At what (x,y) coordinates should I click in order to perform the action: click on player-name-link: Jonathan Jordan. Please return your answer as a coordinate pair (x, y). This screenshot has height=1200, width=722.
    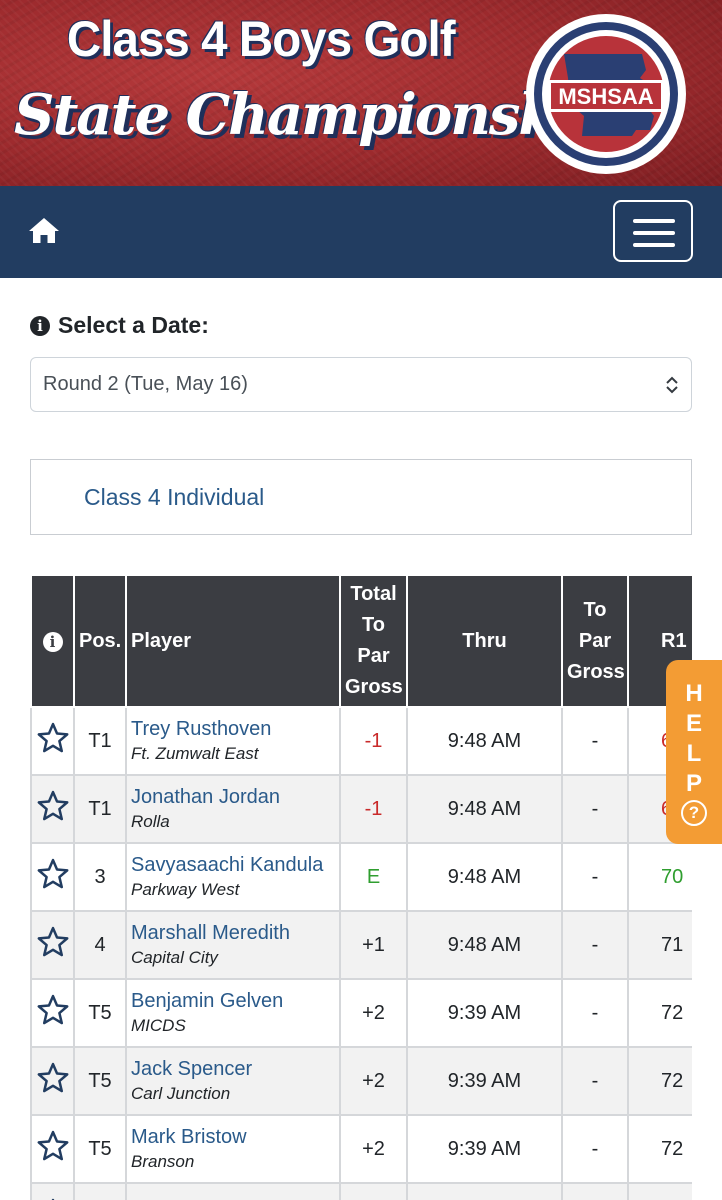
    Looking at the image, I should click on (206, 797).